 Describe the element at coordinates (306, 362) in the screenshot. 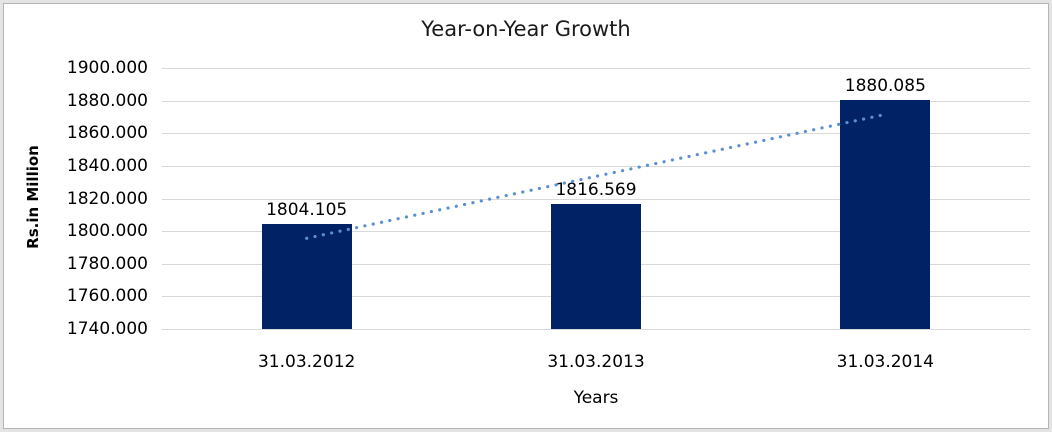

I see `x-axis-tick-label: 31.03.2012` at that location.